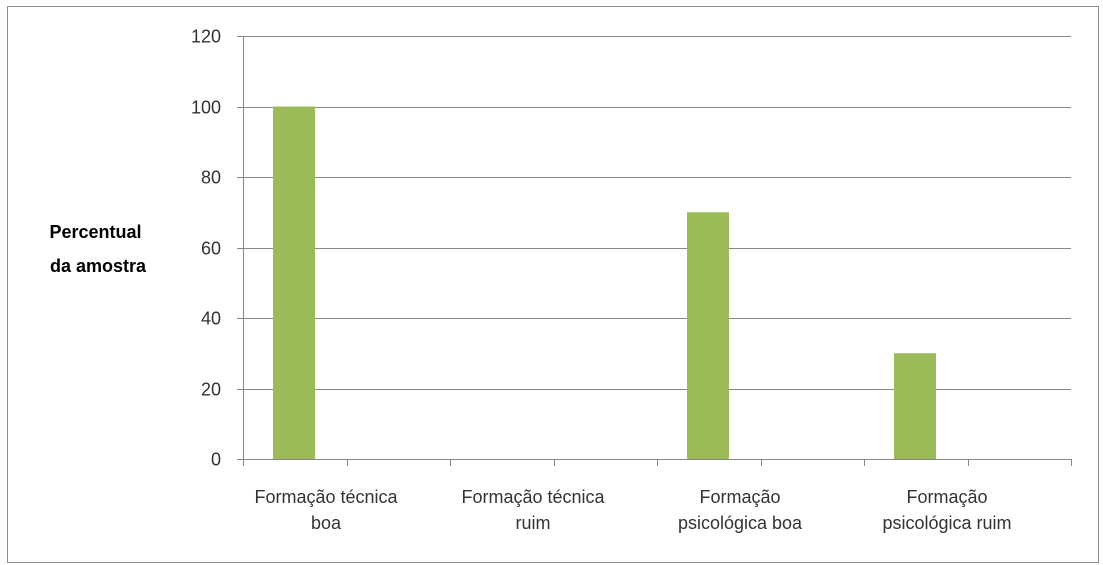 Image resolution: width=1103 pixels, height=565 pixels. I want to click on y-tick-label: 40, so click(211, 319).